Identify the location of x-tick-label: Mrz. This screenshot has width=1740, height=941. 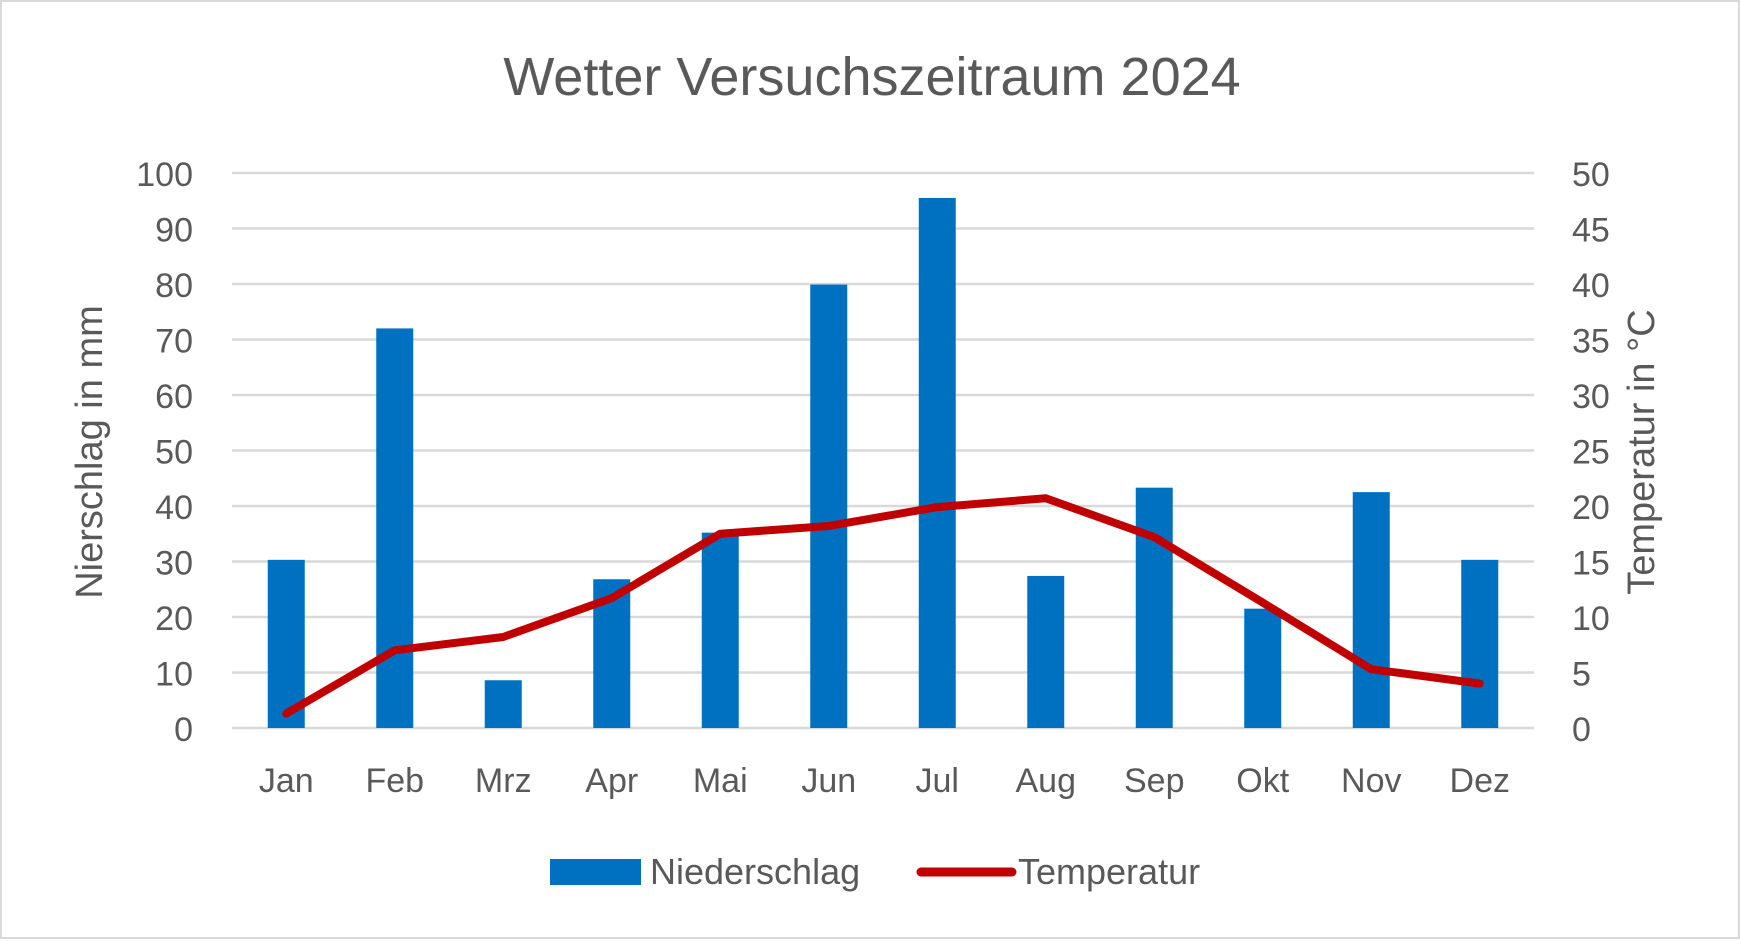
(503, 781).